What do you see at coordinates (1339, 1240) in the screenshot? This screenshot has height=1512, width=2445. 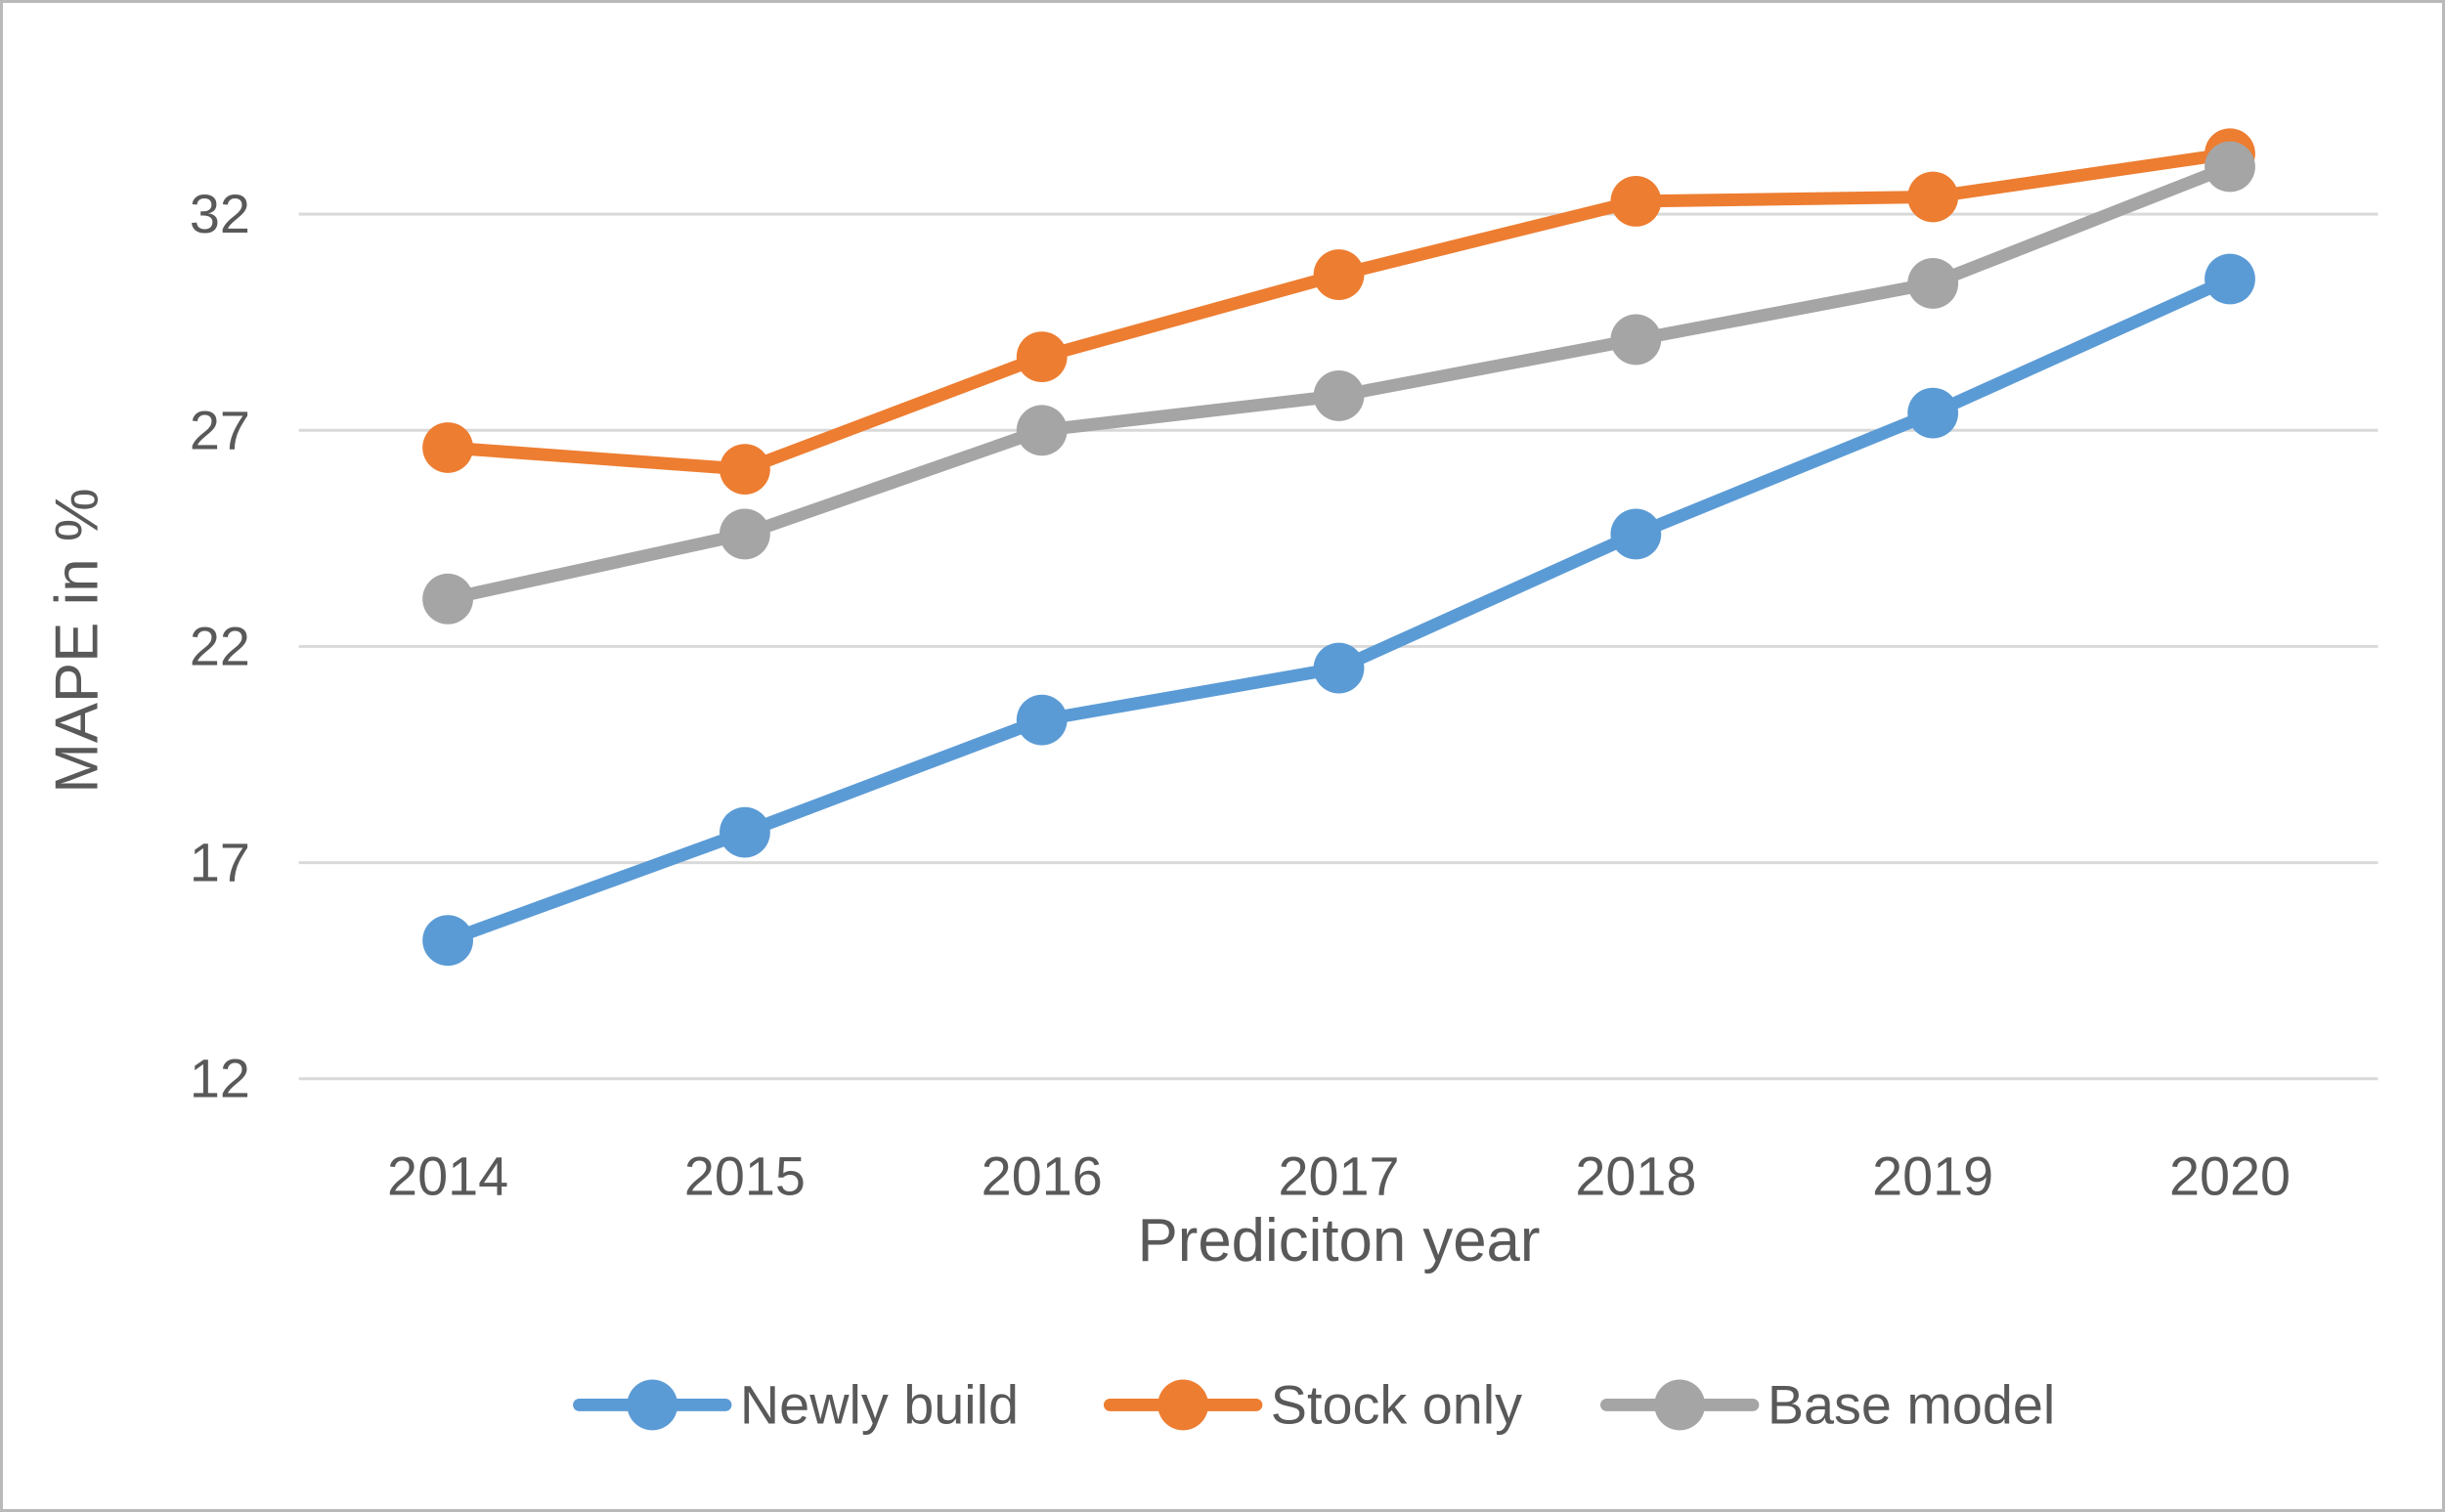 I see `x-axis-title: Prediciton year` at bounding box center [1339, 1240].